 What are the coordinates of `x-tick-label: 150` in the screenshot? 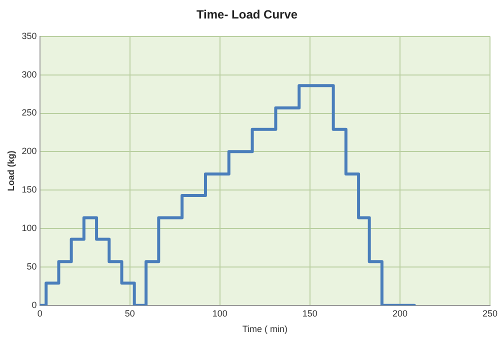 It's located at (310, 313).